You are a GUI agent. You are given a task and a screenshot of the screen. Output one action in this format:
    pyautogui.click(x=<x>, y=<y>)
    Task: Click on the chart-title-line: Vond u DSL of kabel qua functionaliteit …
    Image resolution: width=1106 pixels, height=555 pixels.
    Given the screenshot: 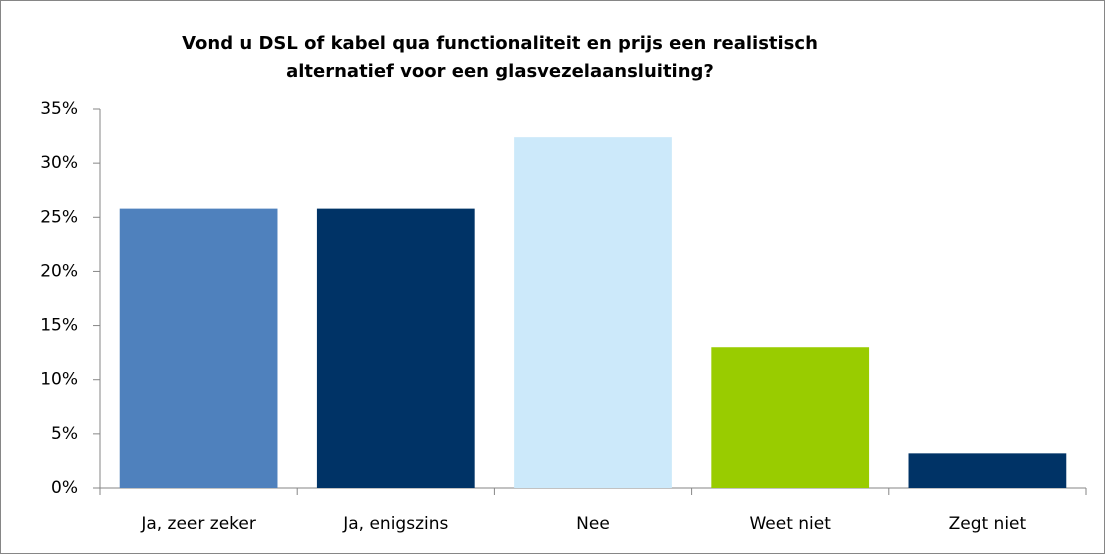 What is the action you would take?
    pyautogui.click(x=500, y=43)
    